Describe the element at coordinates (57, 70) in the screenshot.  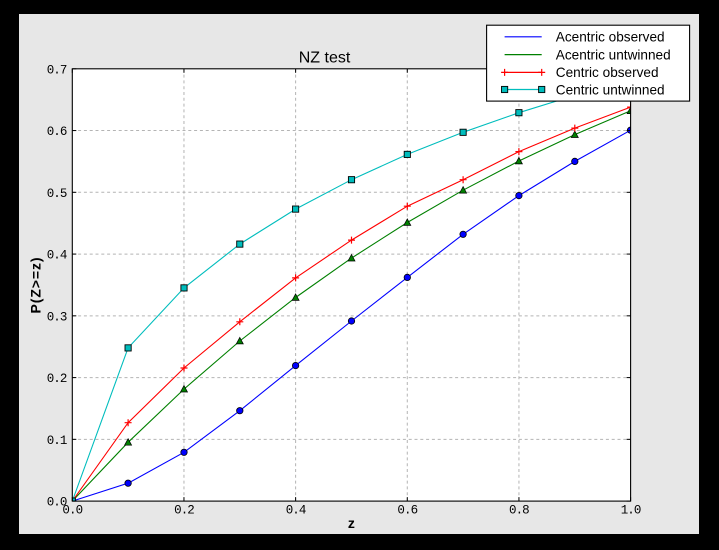
I see `svg-text: 0.7` at that location.